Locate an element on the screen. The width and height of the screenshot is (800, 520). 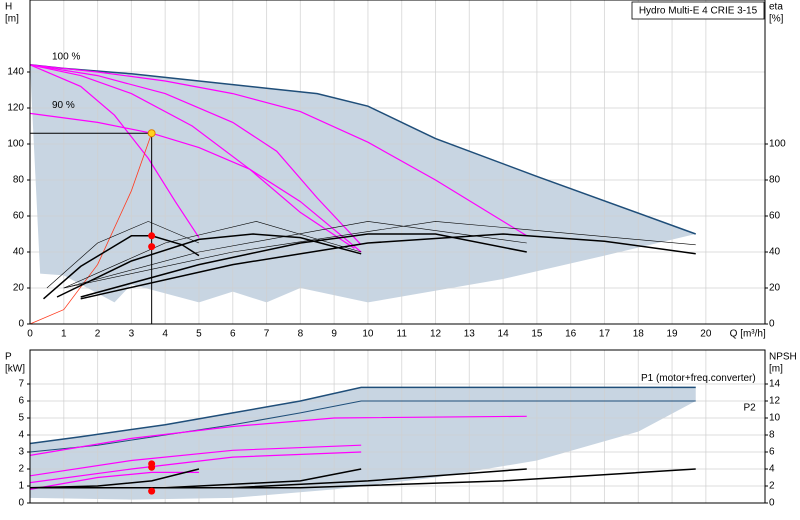
x-tick-label: 5 is located at coordinates (199, 334).